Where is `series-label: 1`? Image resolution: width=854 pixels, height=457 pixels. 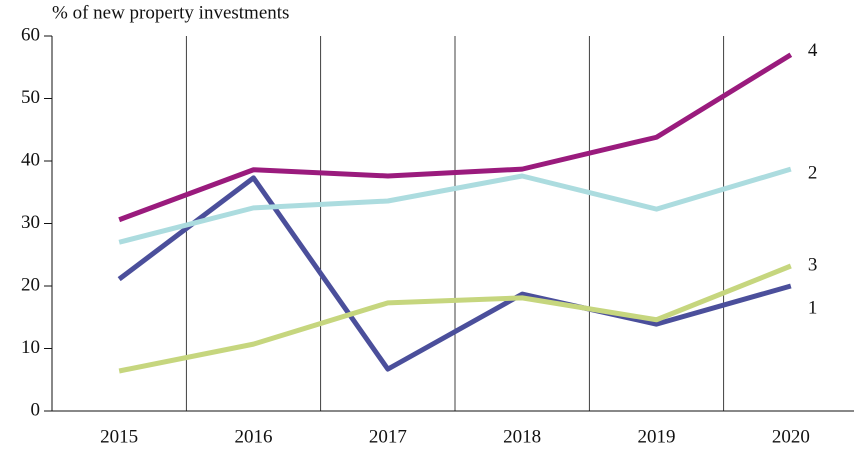 series-label: 1 is located at coordinates (813, 307).